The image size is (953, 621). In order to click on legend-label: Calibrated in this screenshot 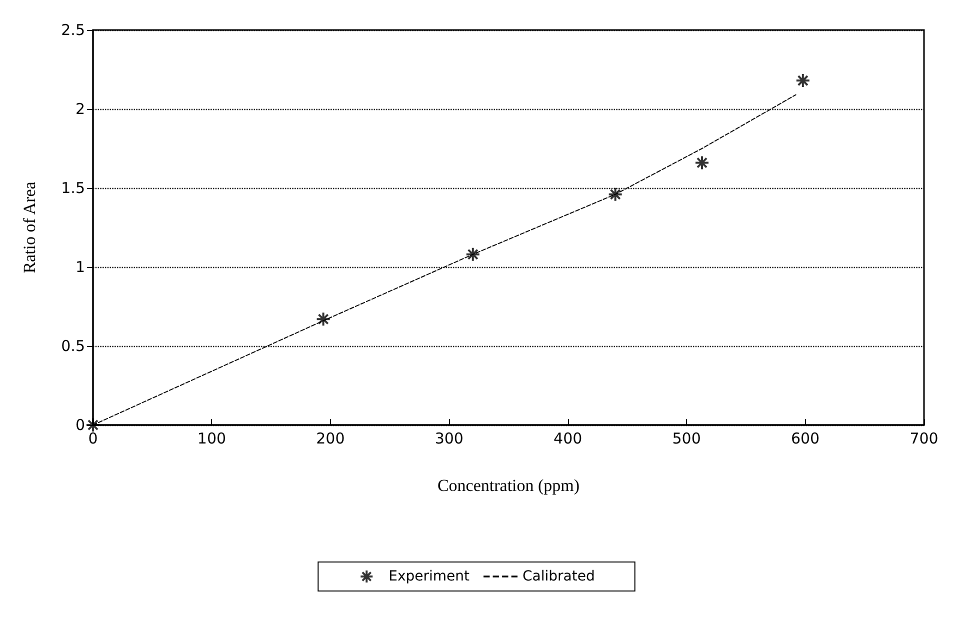, I will do `click(558, 576)`.